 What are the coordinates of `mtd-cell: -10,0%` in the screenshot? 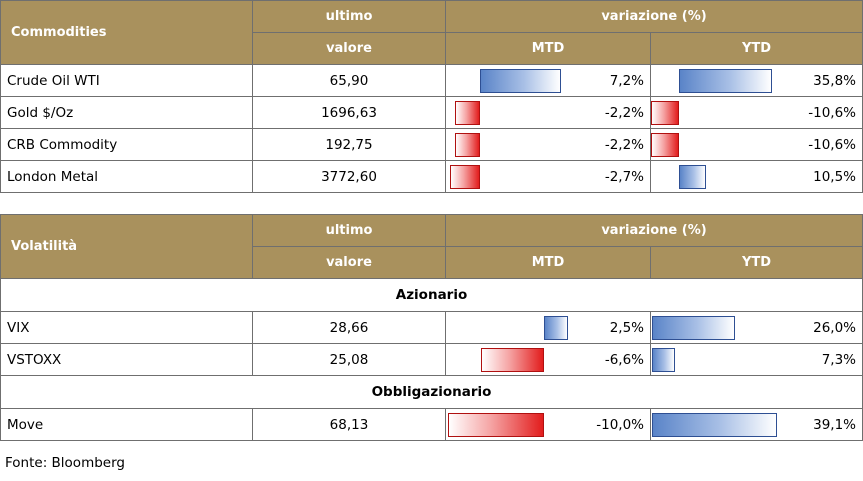 It's located at (548, 424).